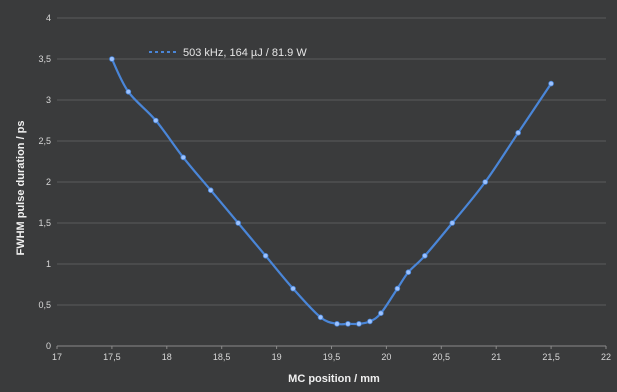 The image size is (617, 392). I want to click on y-tick-label: 0, so click(48, 346).